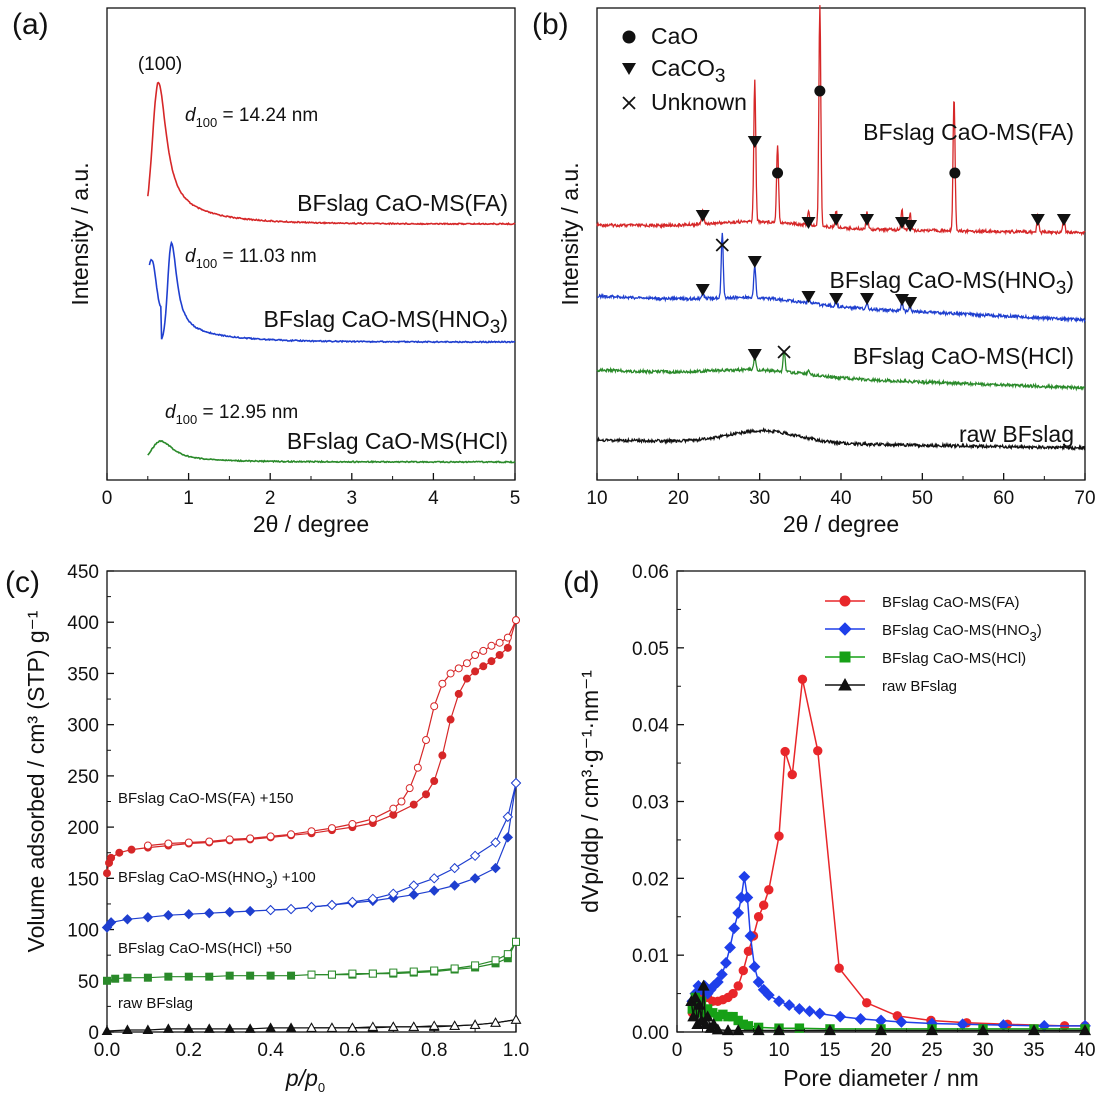 Image resolution: width=1100 pixels, height=1112 pixels. What do you see at coordinates (629, 69) in the screenshot?
I see `legend-marker-triangle` at bounding box center [629, 69].